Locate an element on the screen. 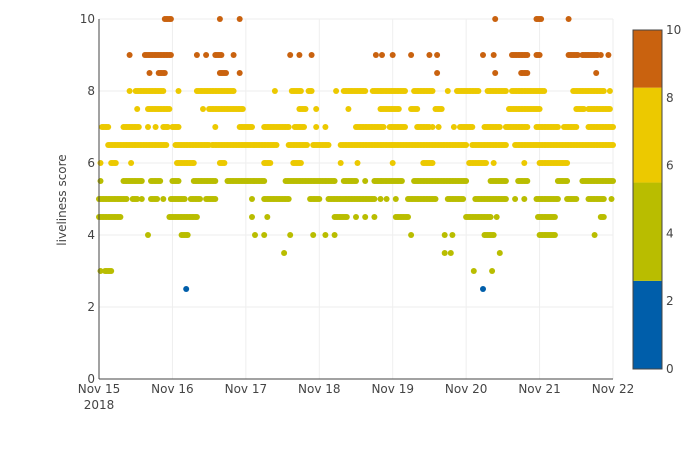 The image size is (700, 450). colorbar-tick-label: 2 is located at coordinates (670, 301).